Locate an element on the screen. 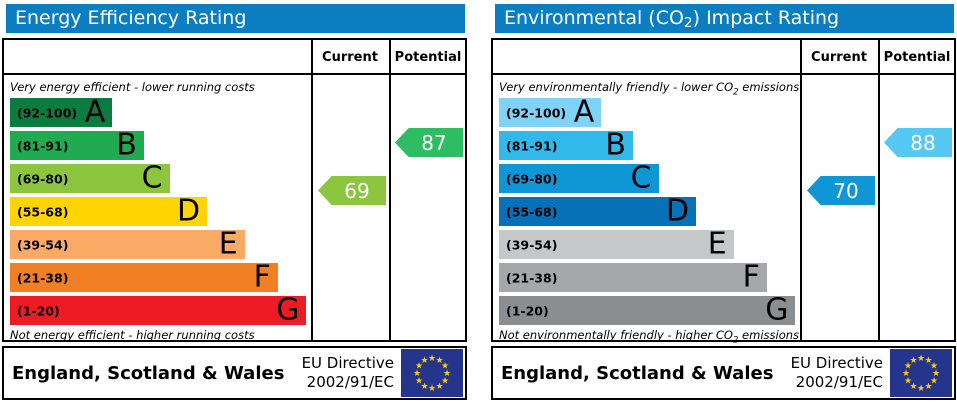  top-caption-suffix: emissions is located at coordinates (769, 87).